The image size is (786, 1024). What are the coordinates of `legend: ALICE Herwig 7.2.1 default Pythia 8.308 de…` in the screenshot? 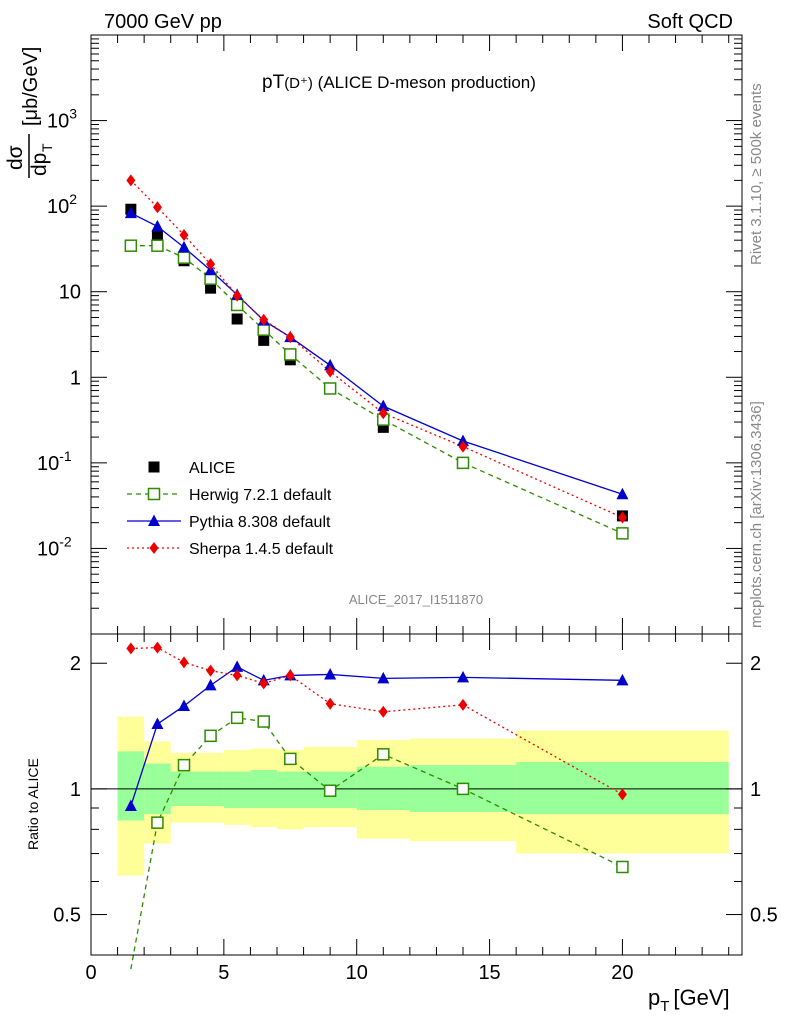 It's located at (230, 509).